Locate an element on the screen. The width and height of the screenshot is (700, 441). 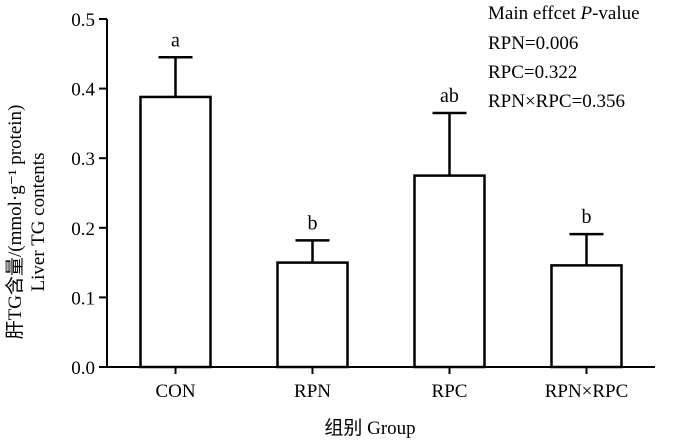
y-tick-label: 0.0 is located at coordinates (83, 368).